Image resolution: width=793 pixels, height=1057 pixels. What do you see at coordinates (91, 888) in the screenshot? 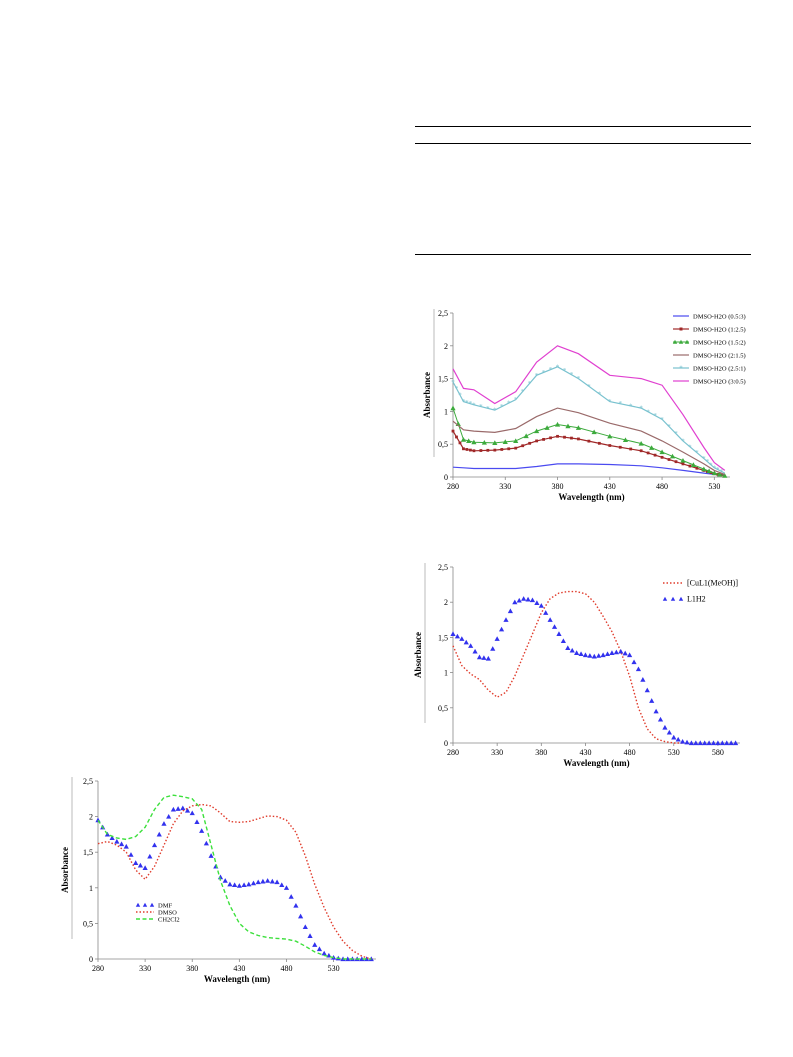
I see `y-tick-label: 1` at bounding box center [91, 888].